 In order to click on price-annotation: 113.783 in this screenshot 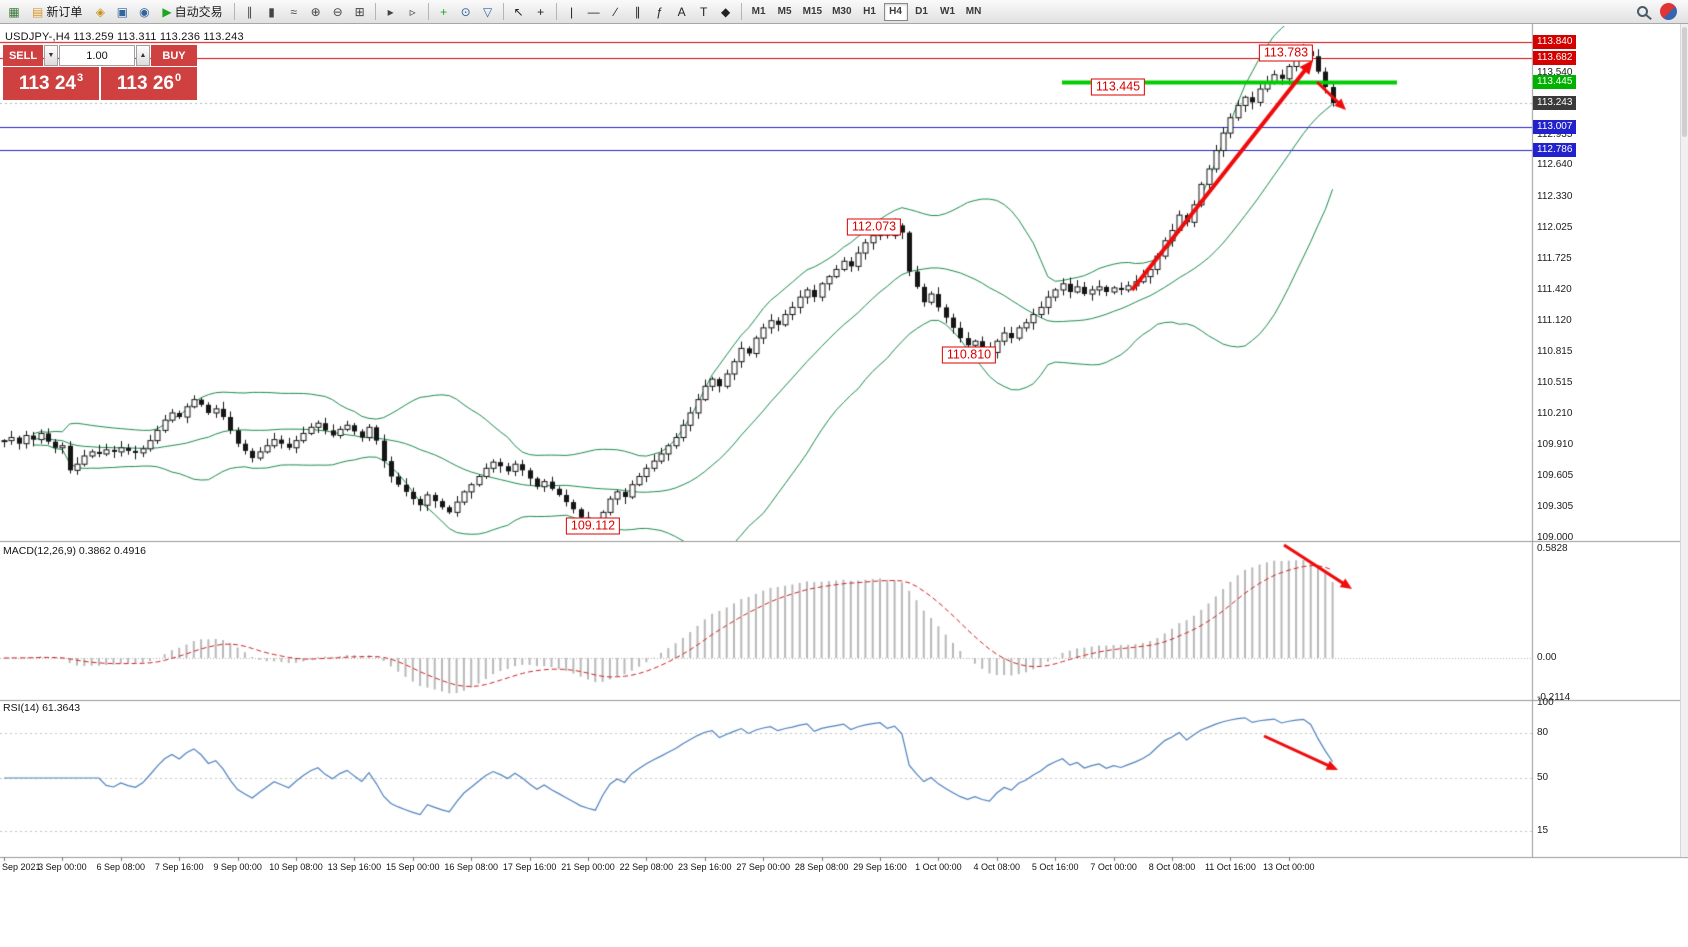, I will do `click(1286, 53)`.